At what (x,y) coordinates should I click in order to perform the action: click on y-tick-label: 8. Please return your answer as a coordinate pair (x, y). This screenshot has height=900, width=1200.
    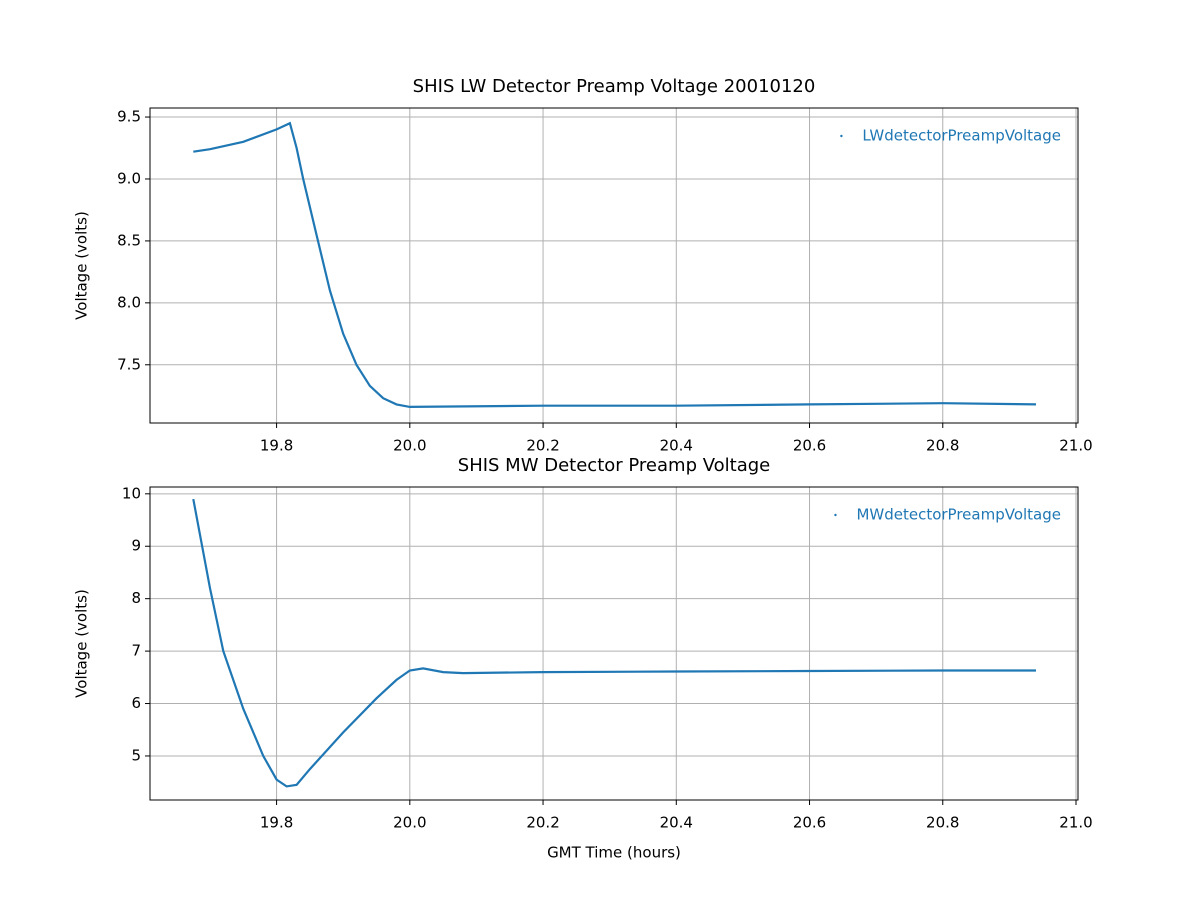
    Looking at the image, I should click on (136, 598).